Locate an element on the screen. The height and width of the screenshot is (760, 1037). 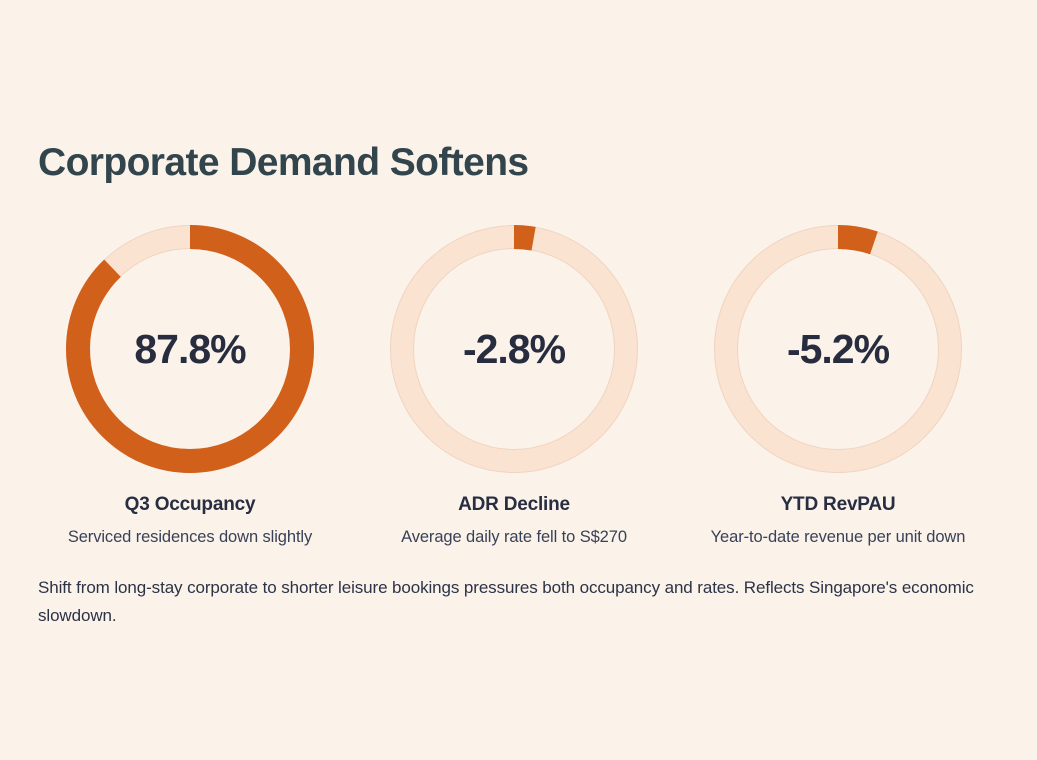
kpi-description: Serviced residences down slightly is located at coordinates (190, 537).